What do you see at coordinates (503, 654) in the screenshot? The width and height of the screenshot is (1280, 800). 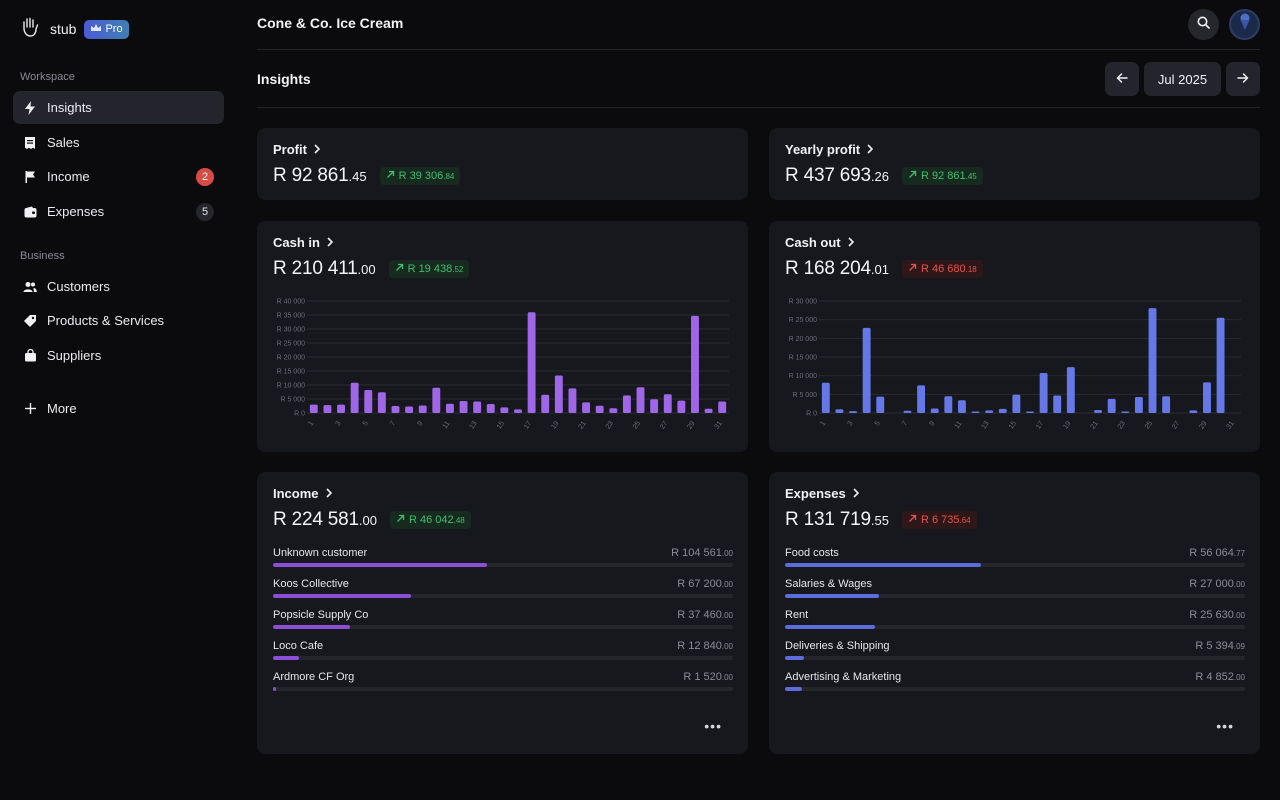 I see `list-item: Loco Cafe R 12 840.00` at bounding box center [503, 654].